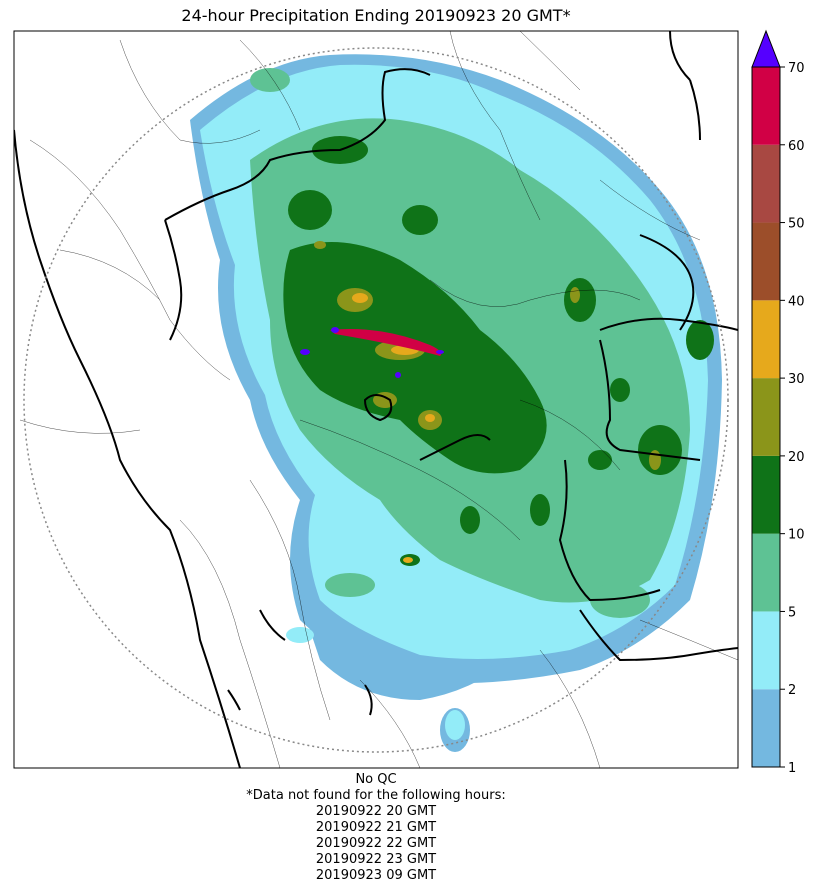 This screenshot has width=825, height=894. What do you see at coordinates (376, 811) in the screenshot?
I see `missing-hour: 20190922 20 GMT` at bounding box center [376, 811].